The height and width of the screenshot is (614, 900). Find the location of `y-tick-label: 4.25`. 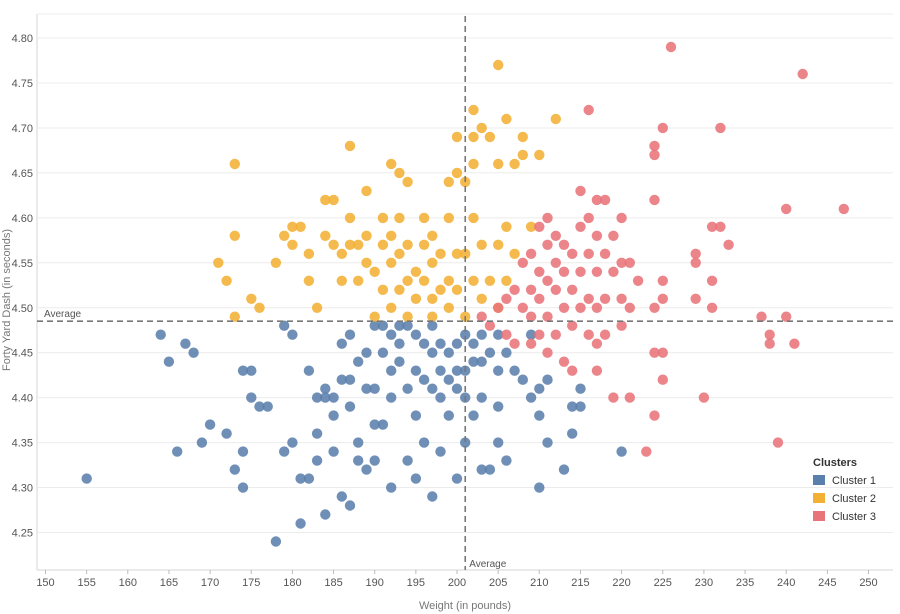

y-tick-label: 4.25 is located at coordinates (22, 534).